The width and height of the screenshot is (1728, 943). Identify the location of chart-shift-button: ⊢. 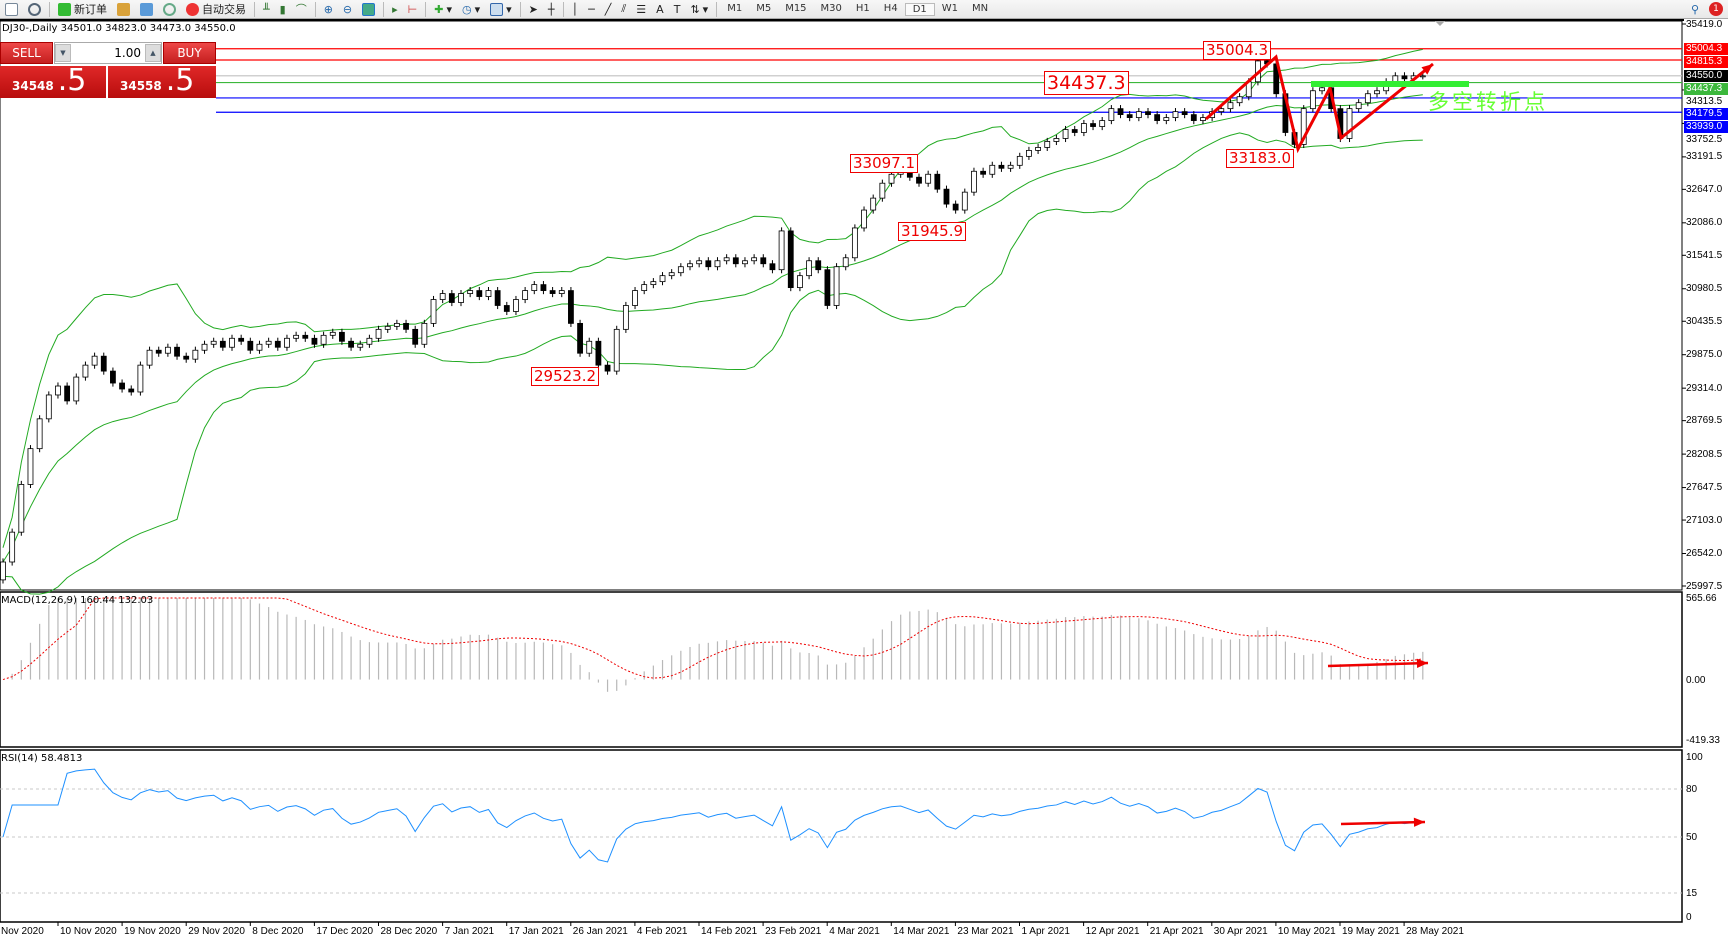
(413, 9).